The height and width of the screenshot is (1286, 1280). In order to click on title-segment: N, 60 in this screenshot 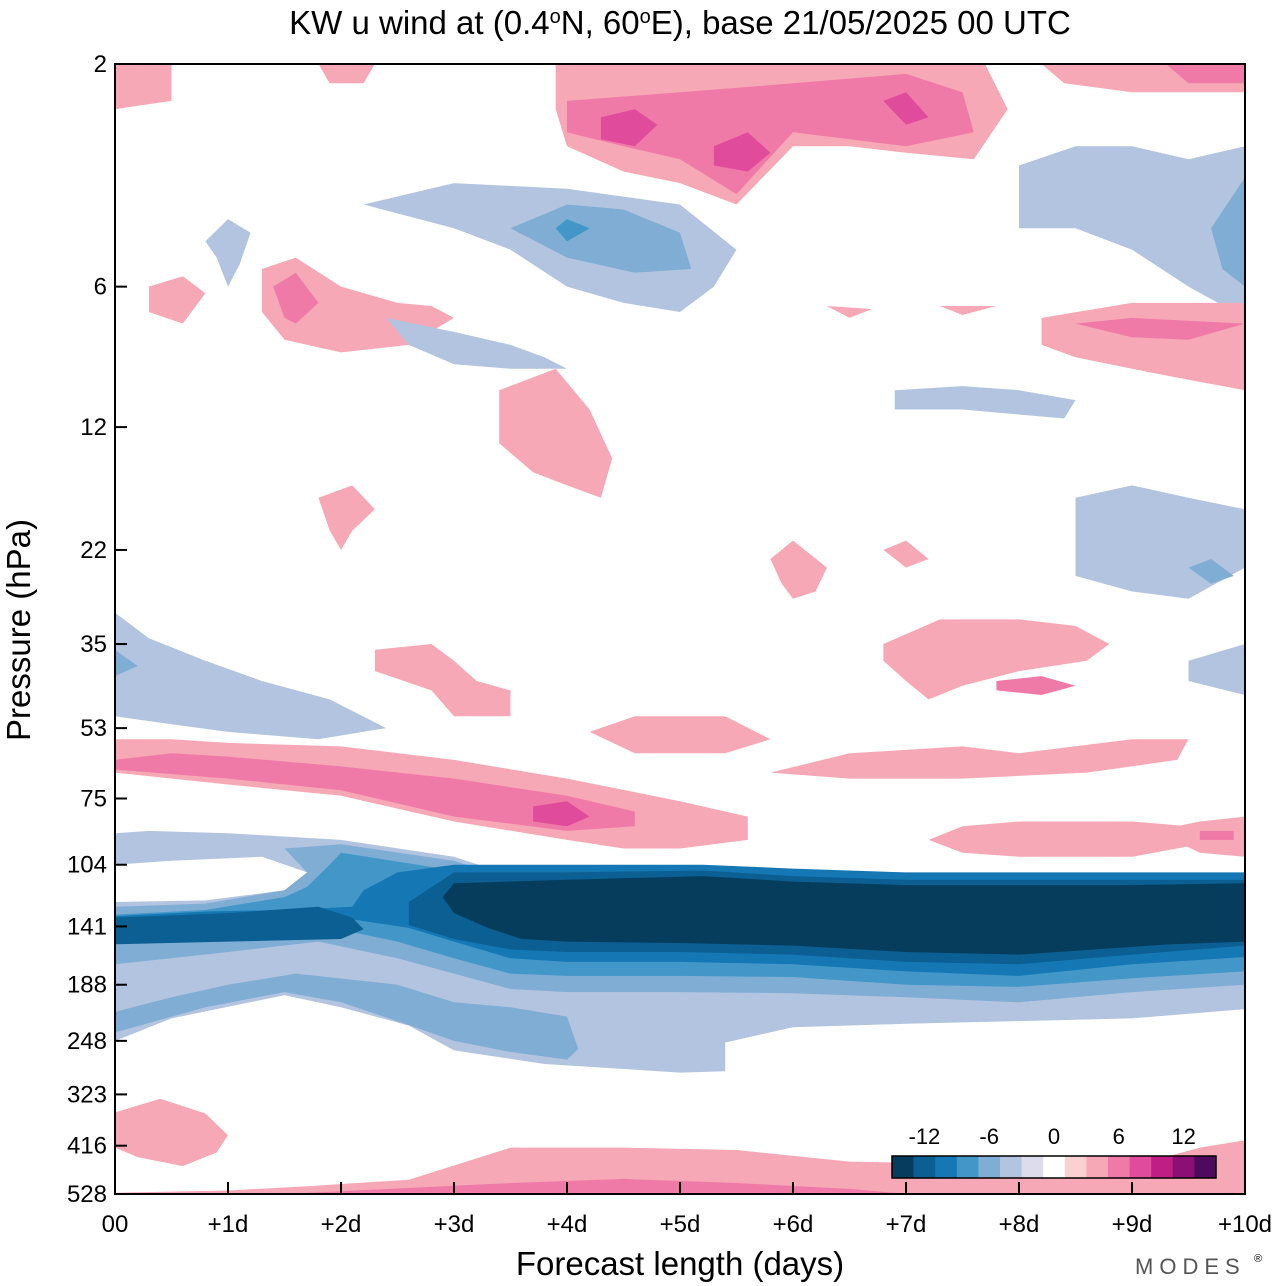, I will do `click(600, 22)`.